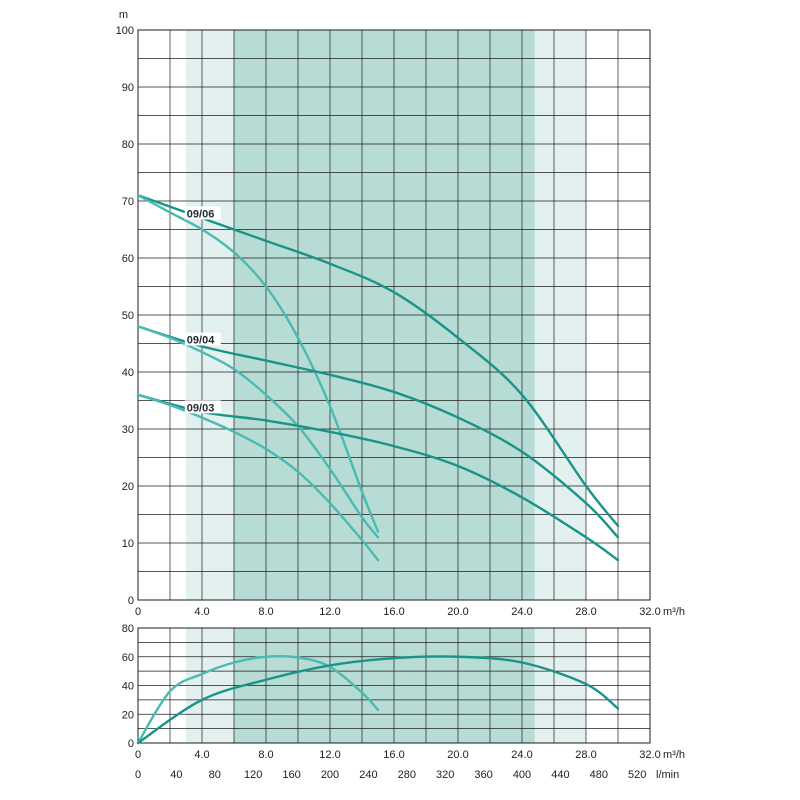 The height and width of the screenshot is (800, 800). What do you see at coordinates (457, 612) in the screenshot?
I see `head-x-tick-label: 20.0` at bounding box center [457, 612].